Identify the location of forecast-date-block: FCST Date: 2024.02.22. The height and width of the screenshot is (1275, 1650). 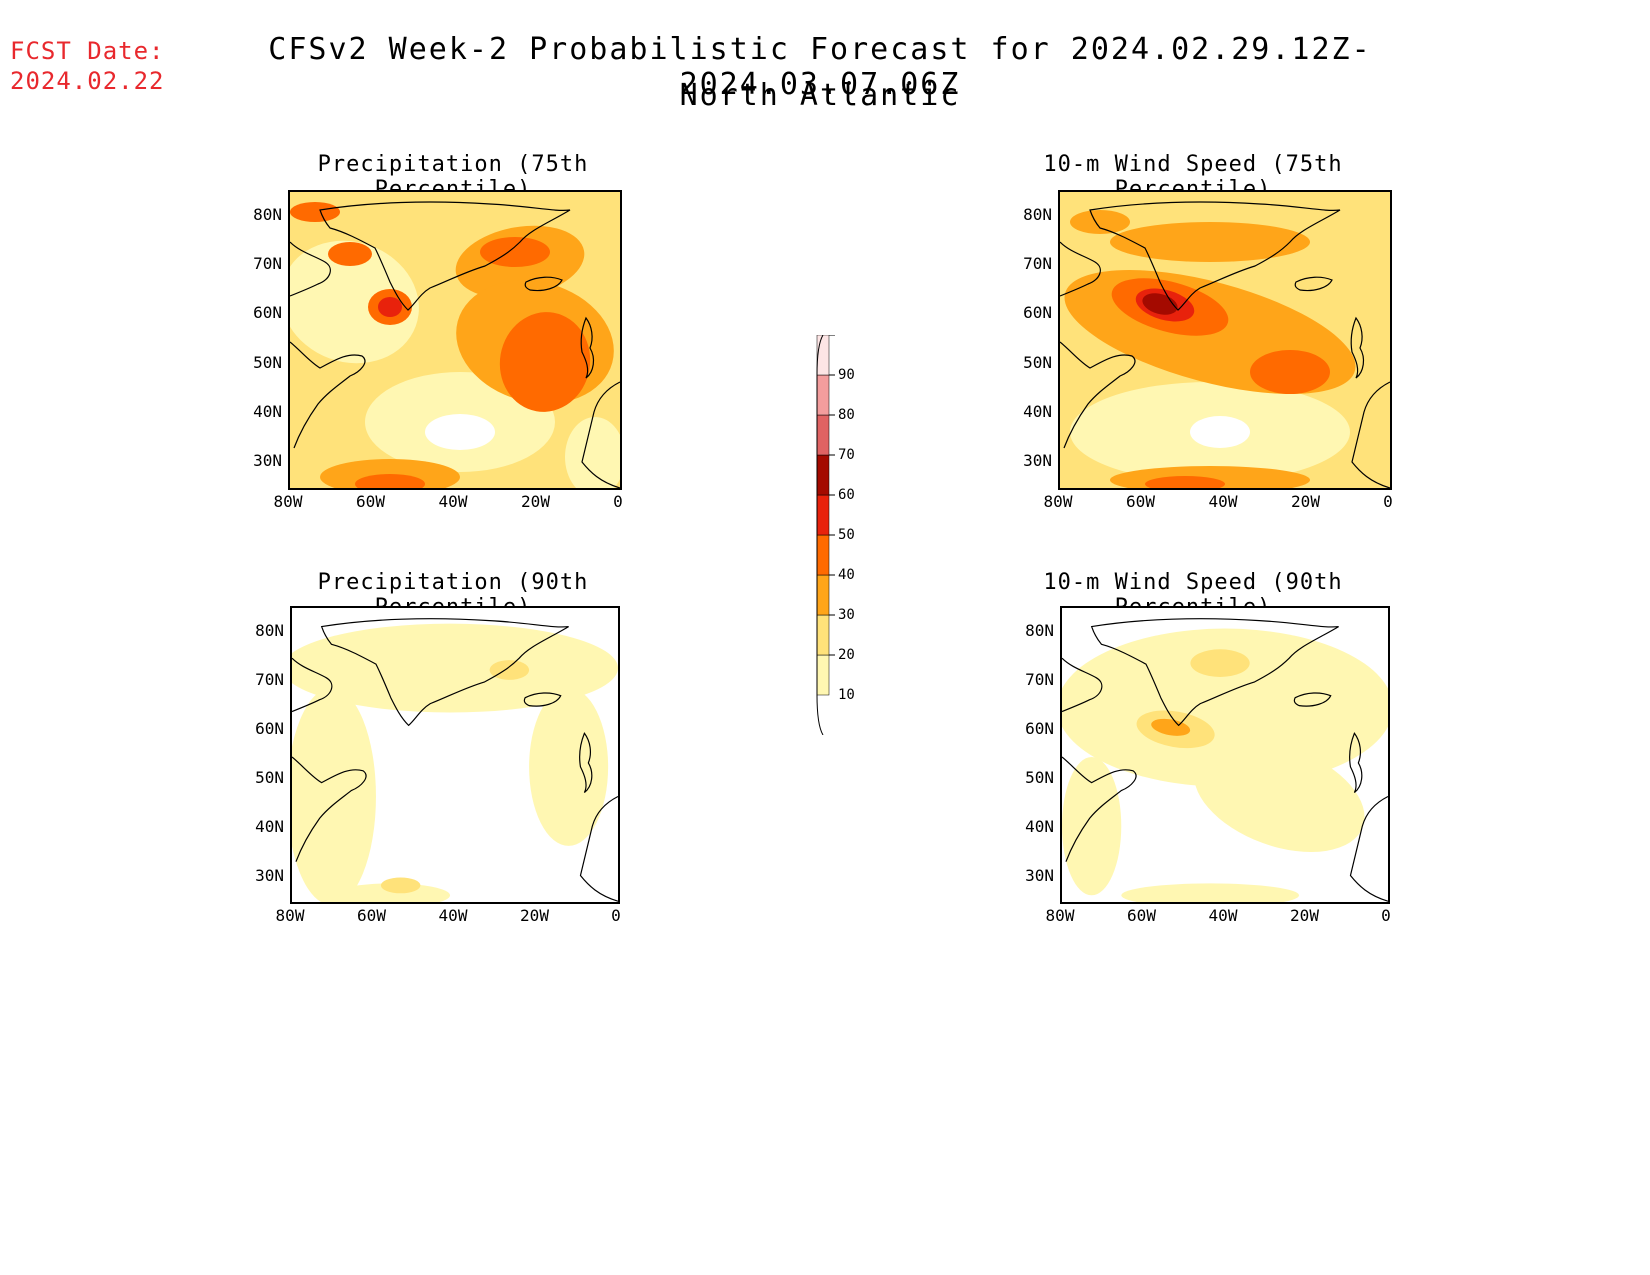
(87, 66).